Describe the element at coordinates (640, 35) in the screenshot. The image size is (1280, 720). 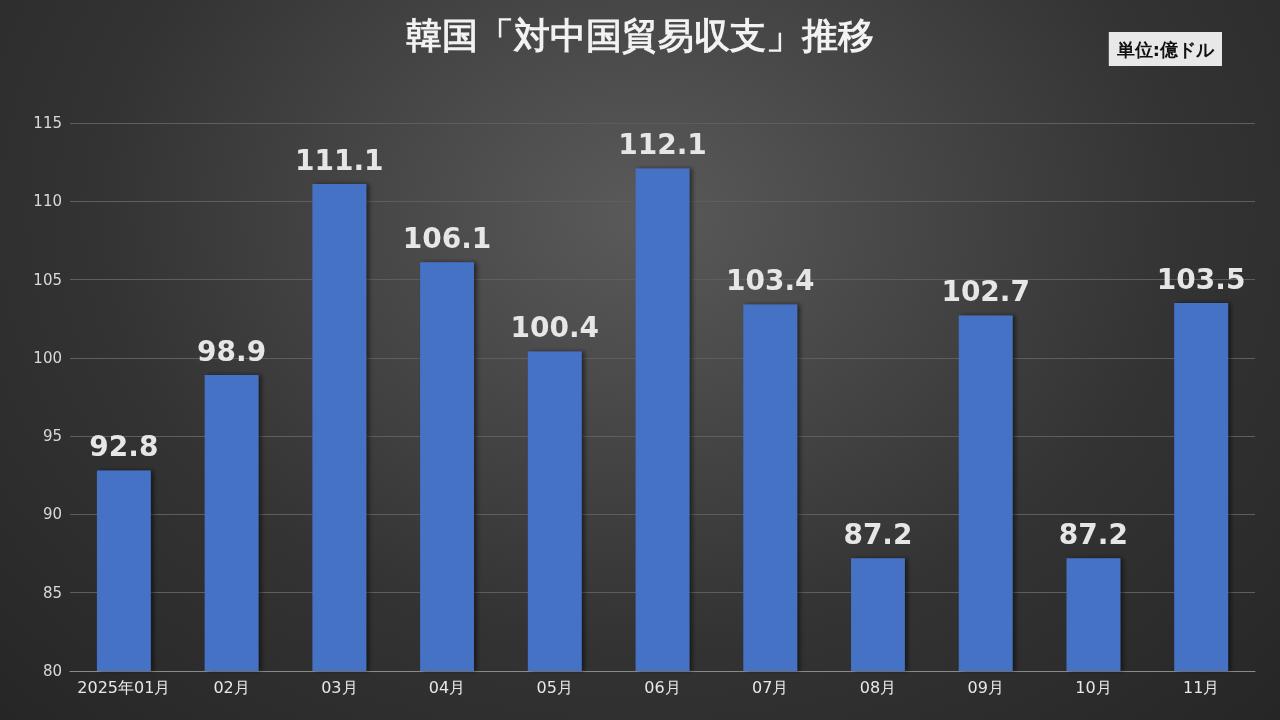
I see `chart-title: 韓国「対中国貿易収支」推移` at that location.